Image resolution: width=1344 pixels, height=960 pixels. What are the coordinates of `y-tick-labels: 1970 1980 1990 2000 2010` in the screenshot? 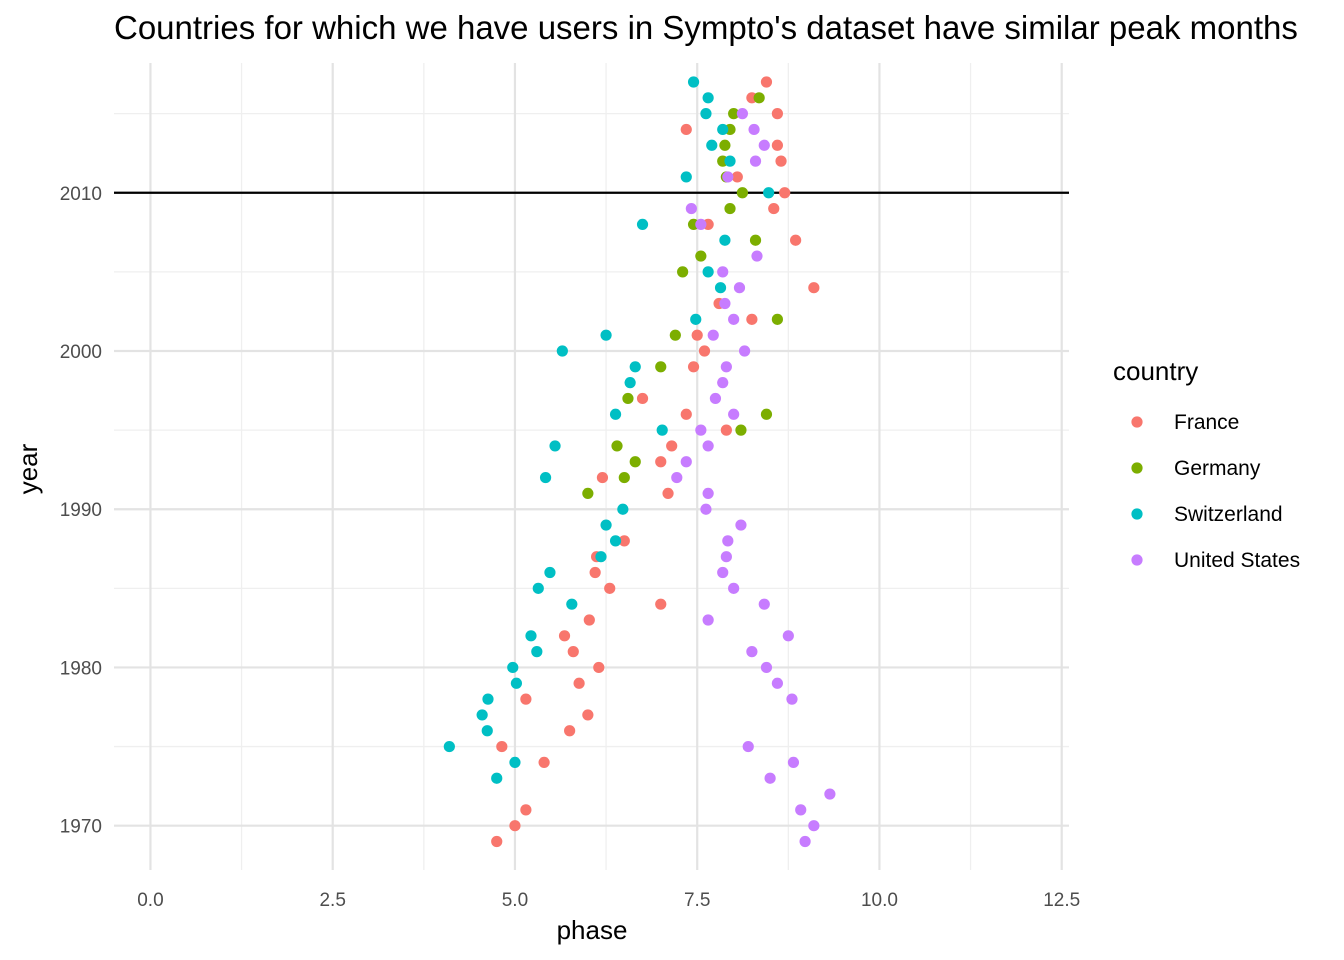 It's located at (81, 511).